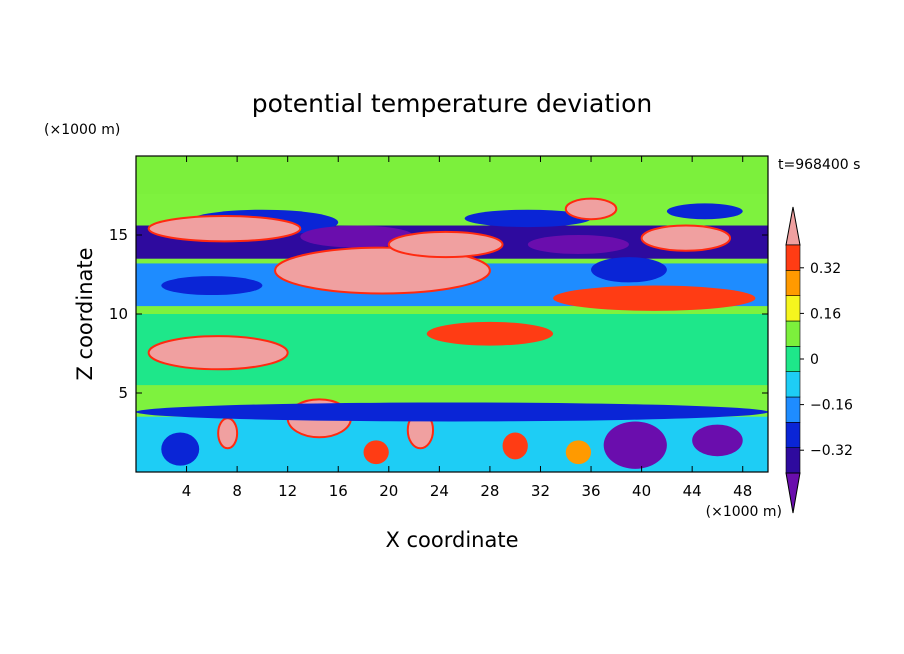 Image resolution: width=904 pixels, height=654 pixels. Describe the element at coordinates (388, 491) in the screenshot. I see `x-tick-label: 20` at that location.